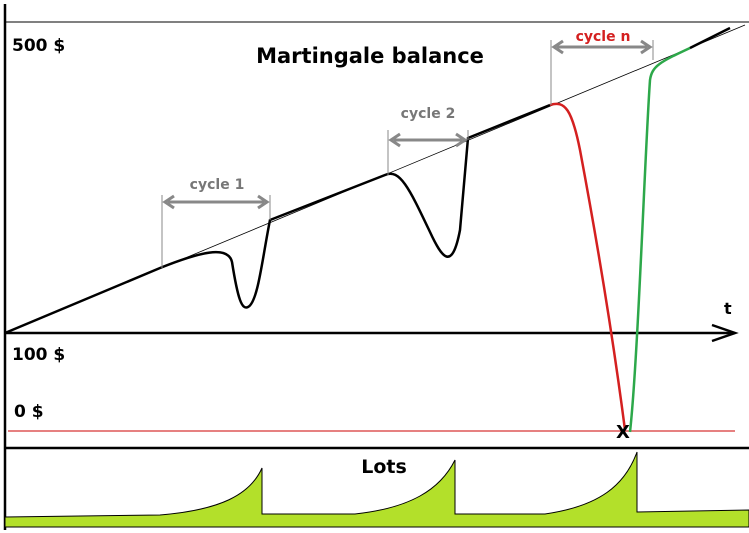  I want to click on zero-label: 0 $, so click(29, 412).